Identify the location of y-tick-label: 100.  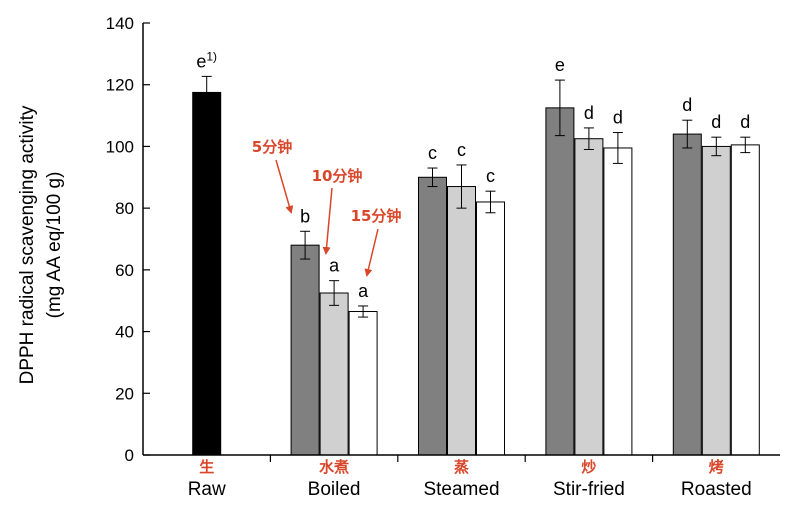
(120, 146).